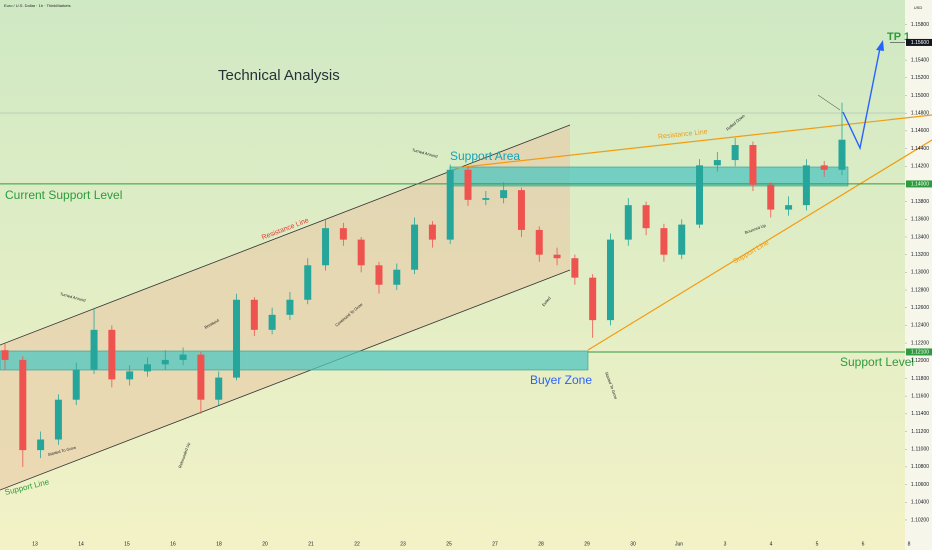 Image resolution: width=932 pixels, height=550 pixels. What do you see at coordinates (920, 220) in the screenshot?
I see `y-tick-label: 1.13600` at bounding box center [920, 220].